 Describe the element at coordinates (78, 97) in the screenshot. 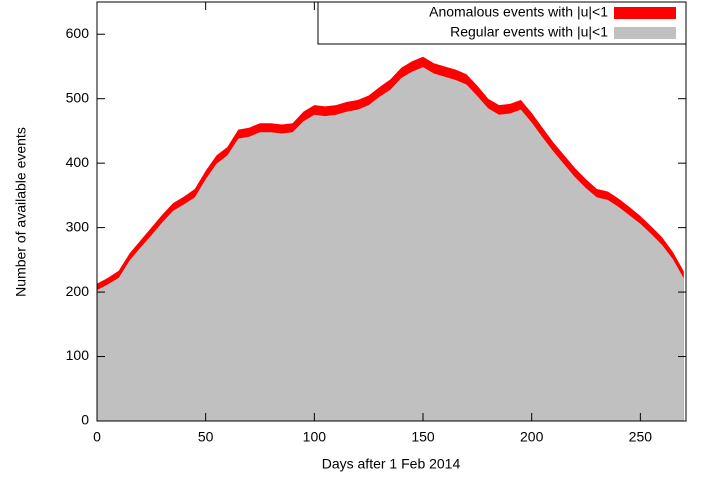

I see `y-tick-label: 500` at that location.